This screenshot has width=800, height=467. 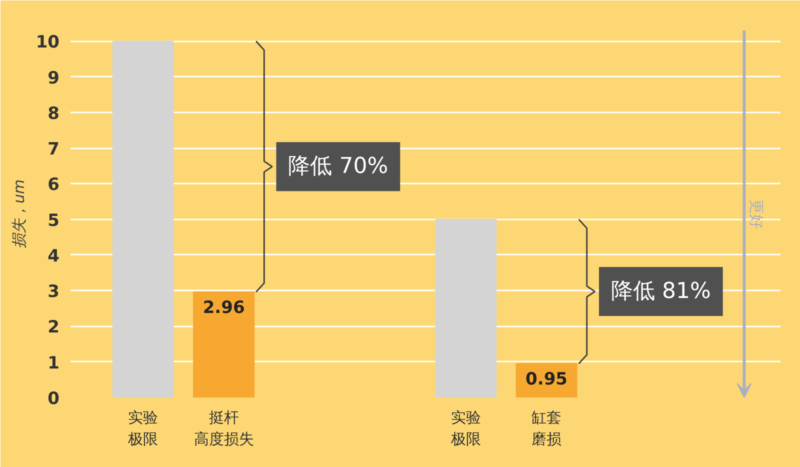 I want to click on y-tick-label: 4, so click(x=54, y=256).